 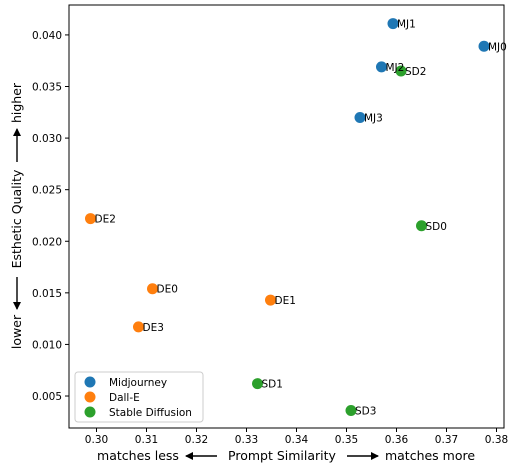 I want to click on data-point-label-sd0: SD0, so click(x=436, y=227).